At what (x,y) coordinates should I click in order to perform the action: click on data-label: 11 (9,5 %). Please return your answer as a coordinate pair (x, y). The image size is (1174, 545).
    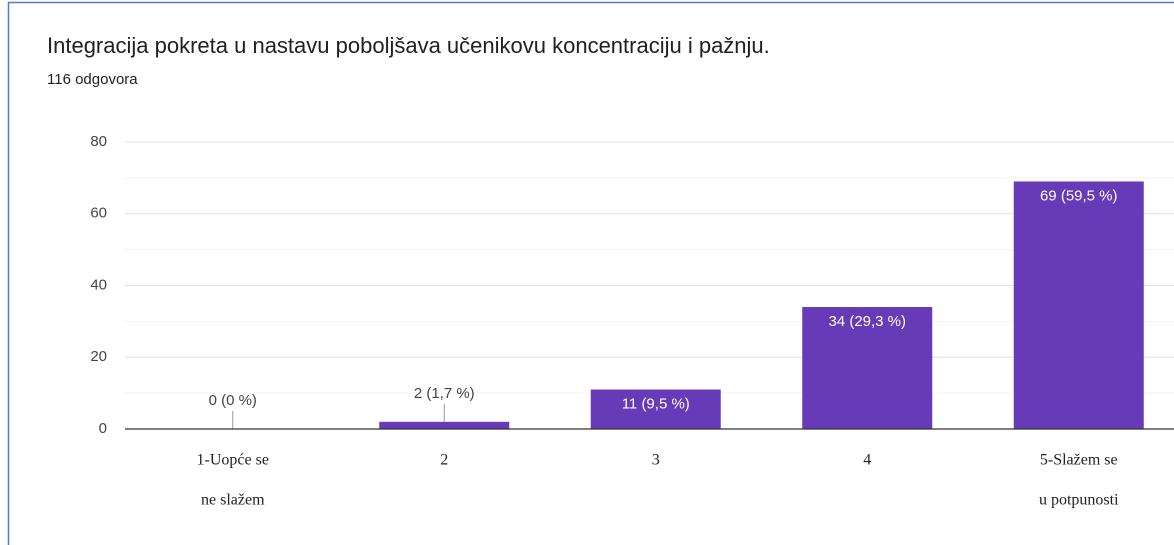
    Looking at the image, I should click on (656, 404).